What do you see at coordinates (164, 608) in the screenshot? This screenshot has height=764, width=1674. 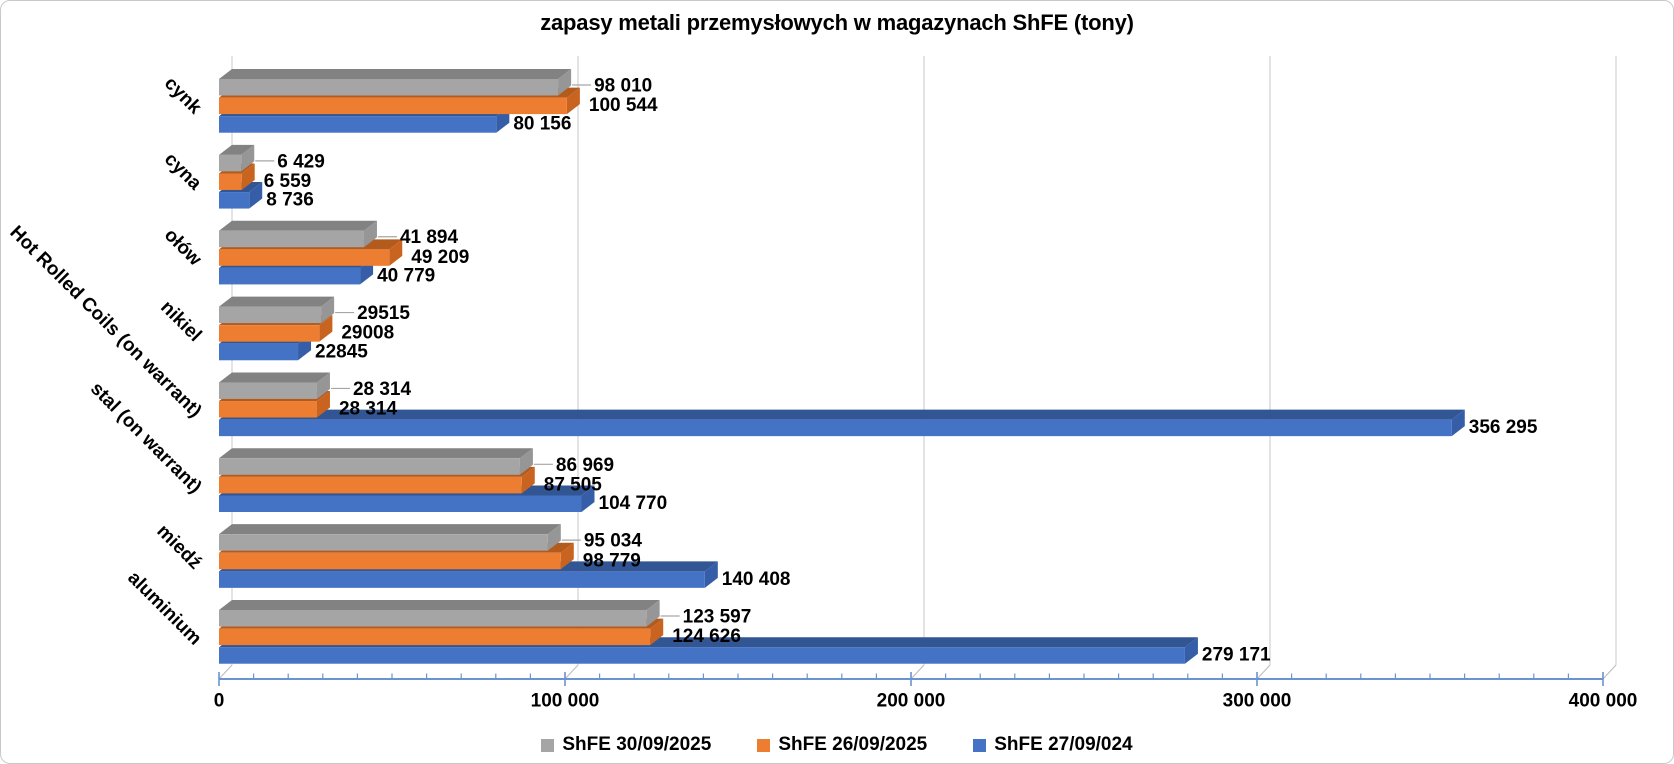 I see `category-label: aluminium` at bounding box center [164, 608].